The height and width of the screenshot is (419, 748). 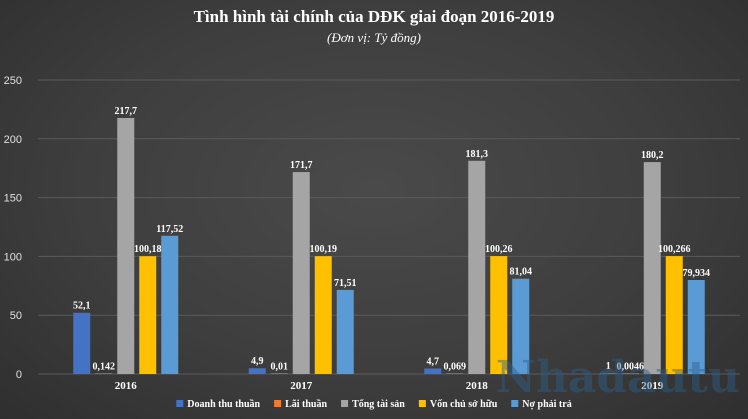 I want to click on data-label: 217,7, so click(x=126, y=111).